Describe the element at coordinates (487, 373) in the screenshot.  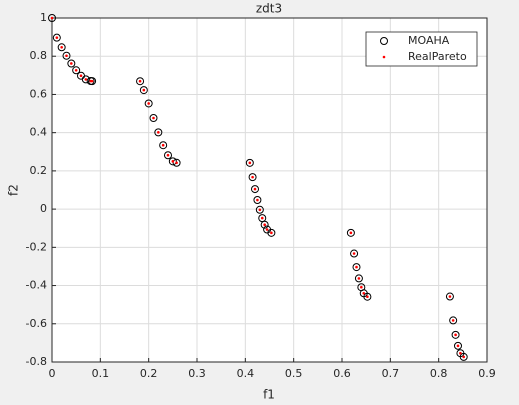
I see `x-tick-label: 0.9` at that location.